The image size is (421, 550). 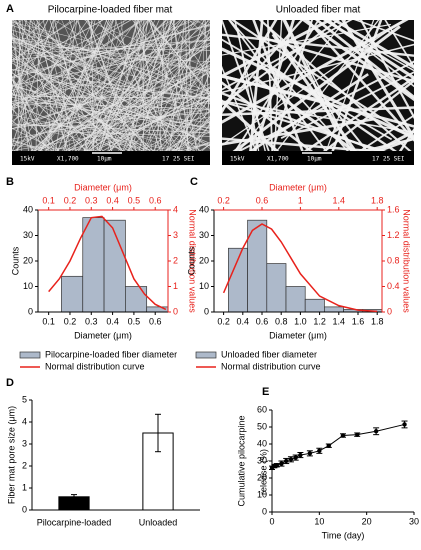 I want to click on x-tick-label: 10, so click(x=319, y=521).